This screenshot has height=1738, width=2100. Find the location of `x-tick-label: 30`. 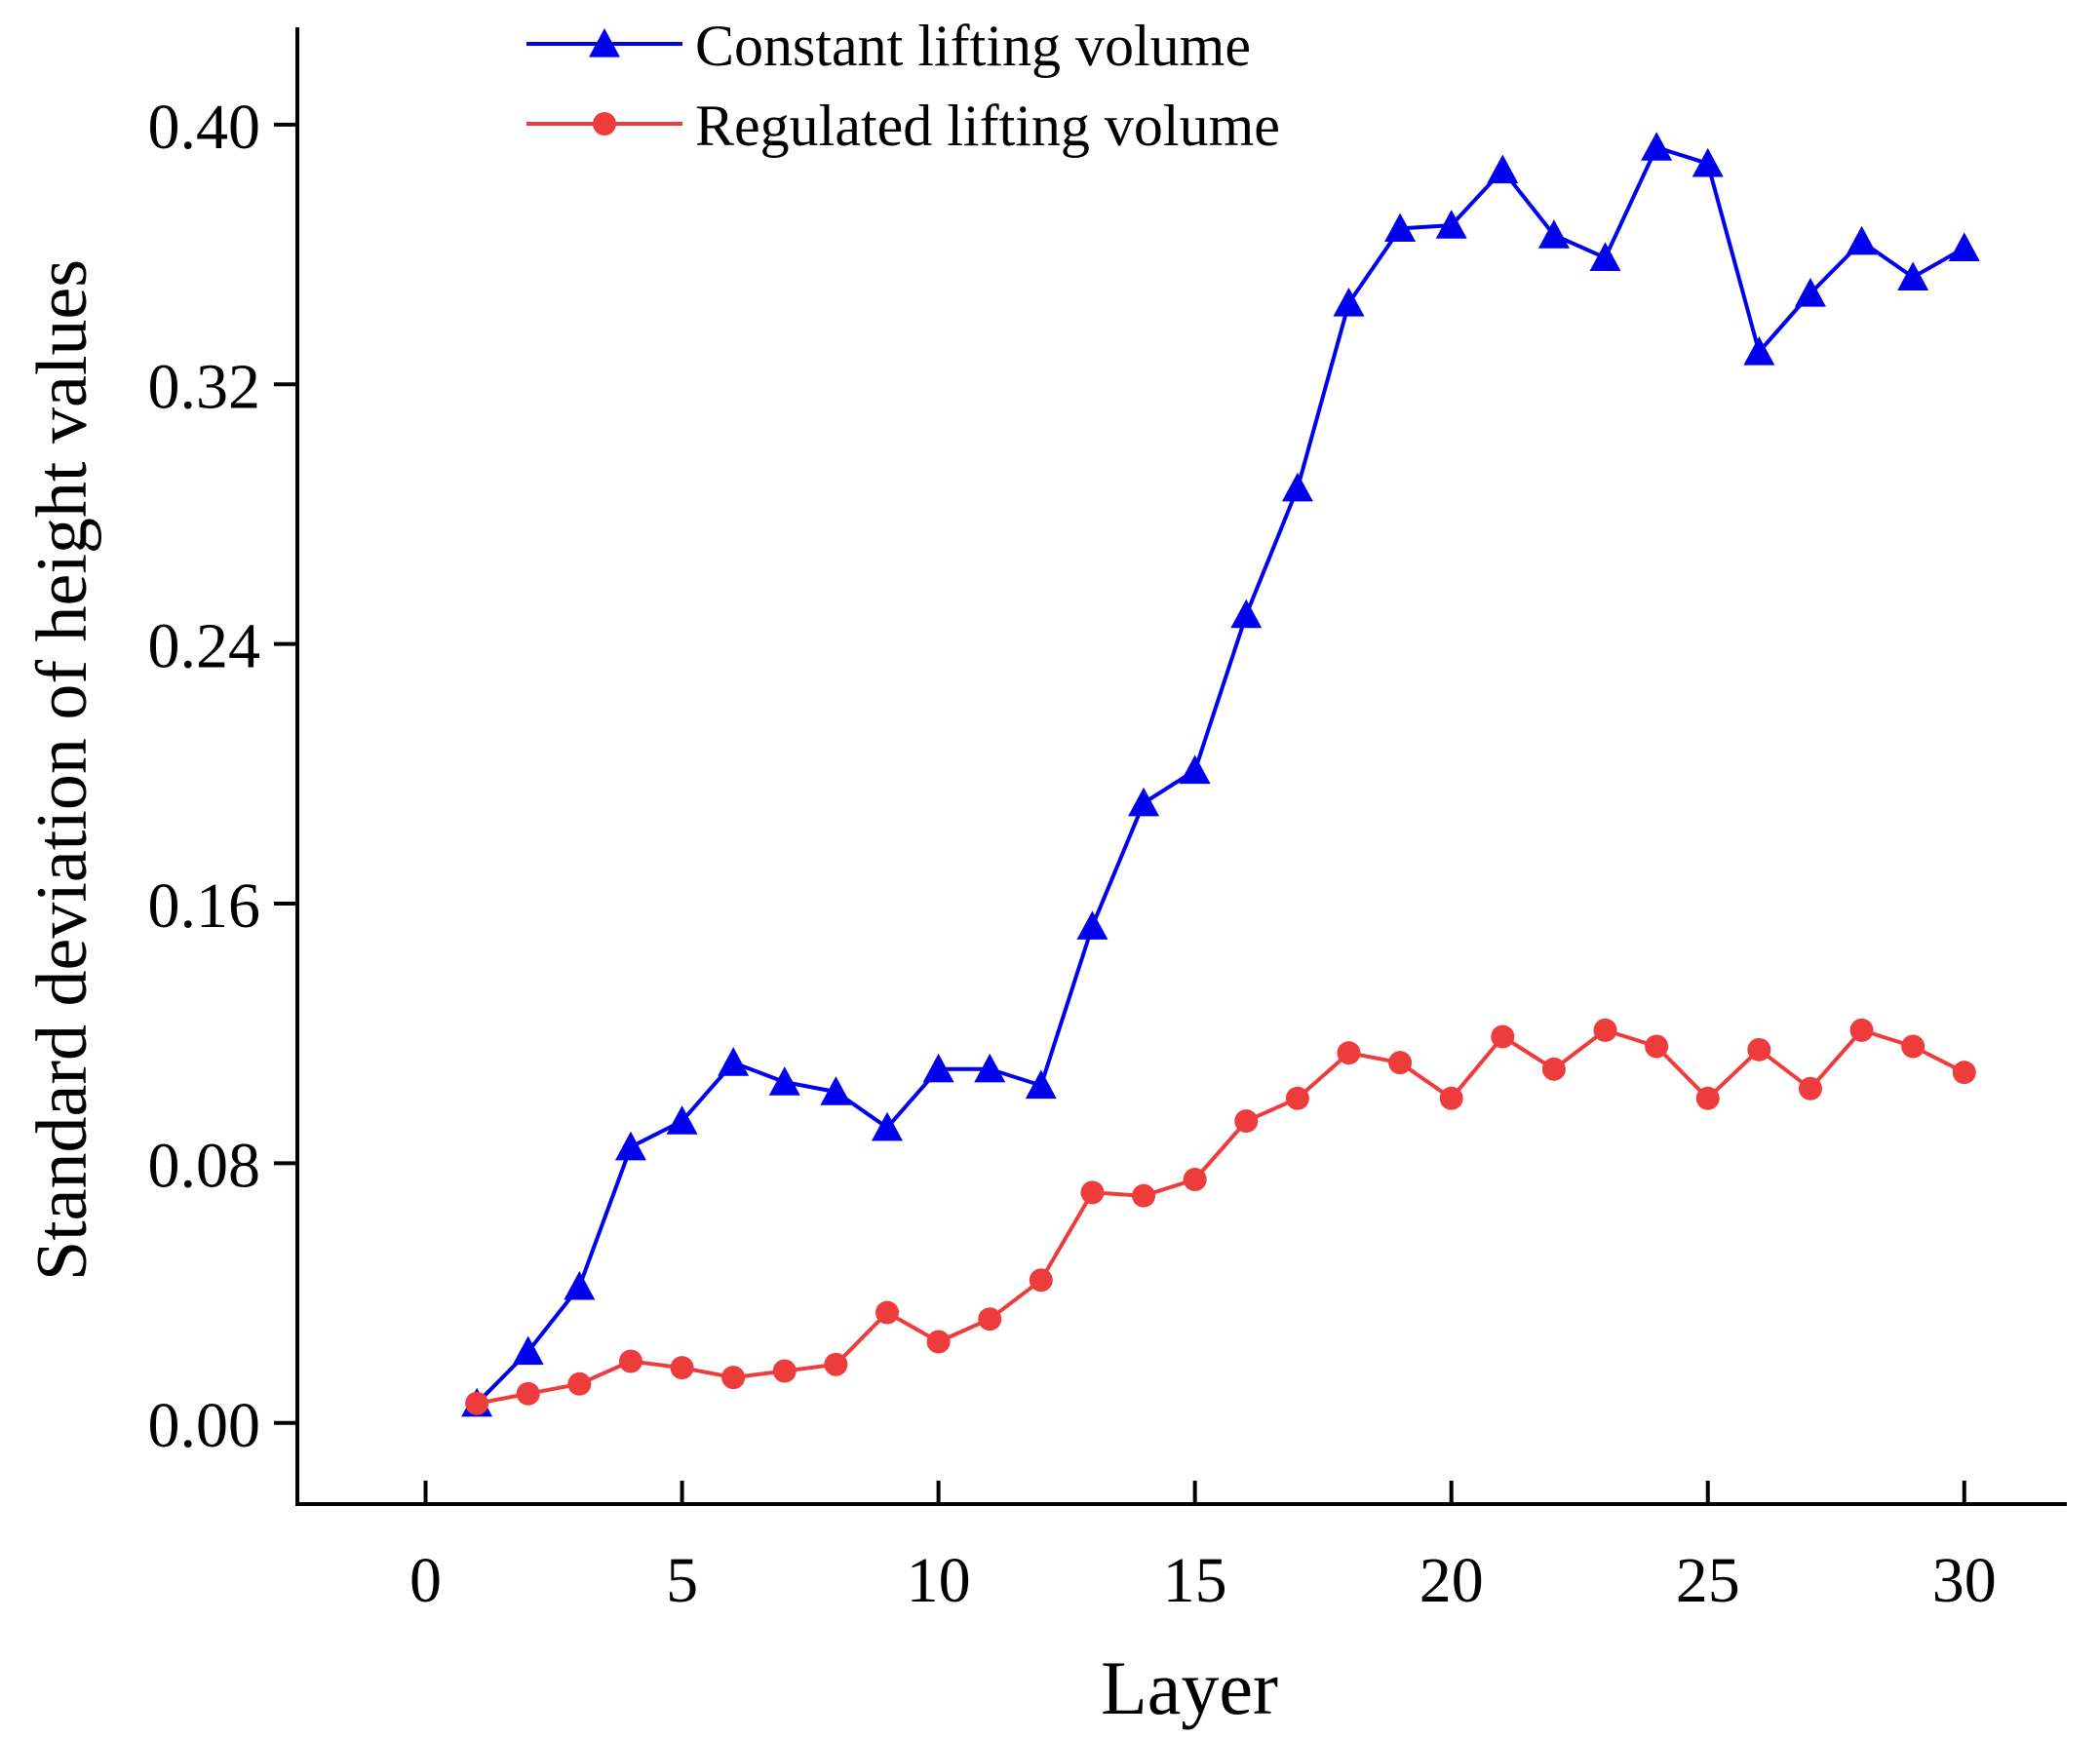

x-tick-label: 30 is located at coordinates (1965, 1580).